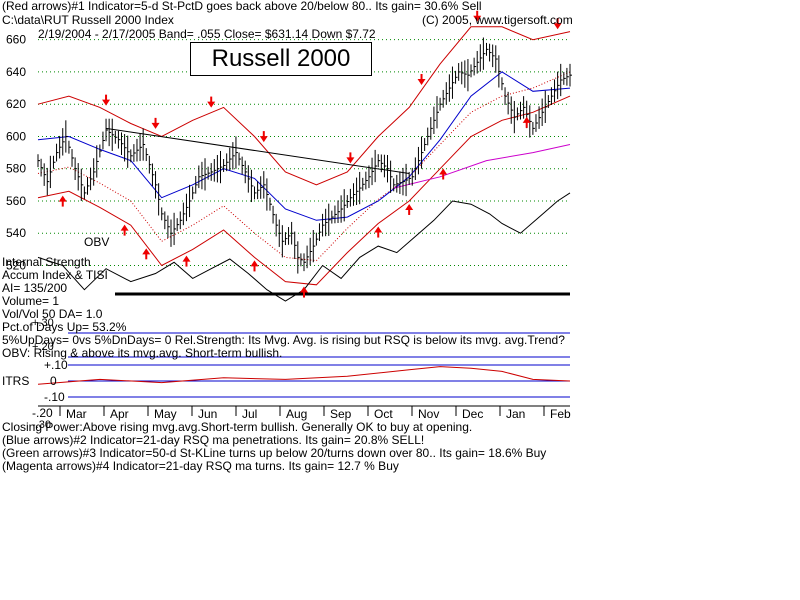 The height and width of the screenshot is (600, 800). I want to click on x-tick-May: May, so click(165, 414).